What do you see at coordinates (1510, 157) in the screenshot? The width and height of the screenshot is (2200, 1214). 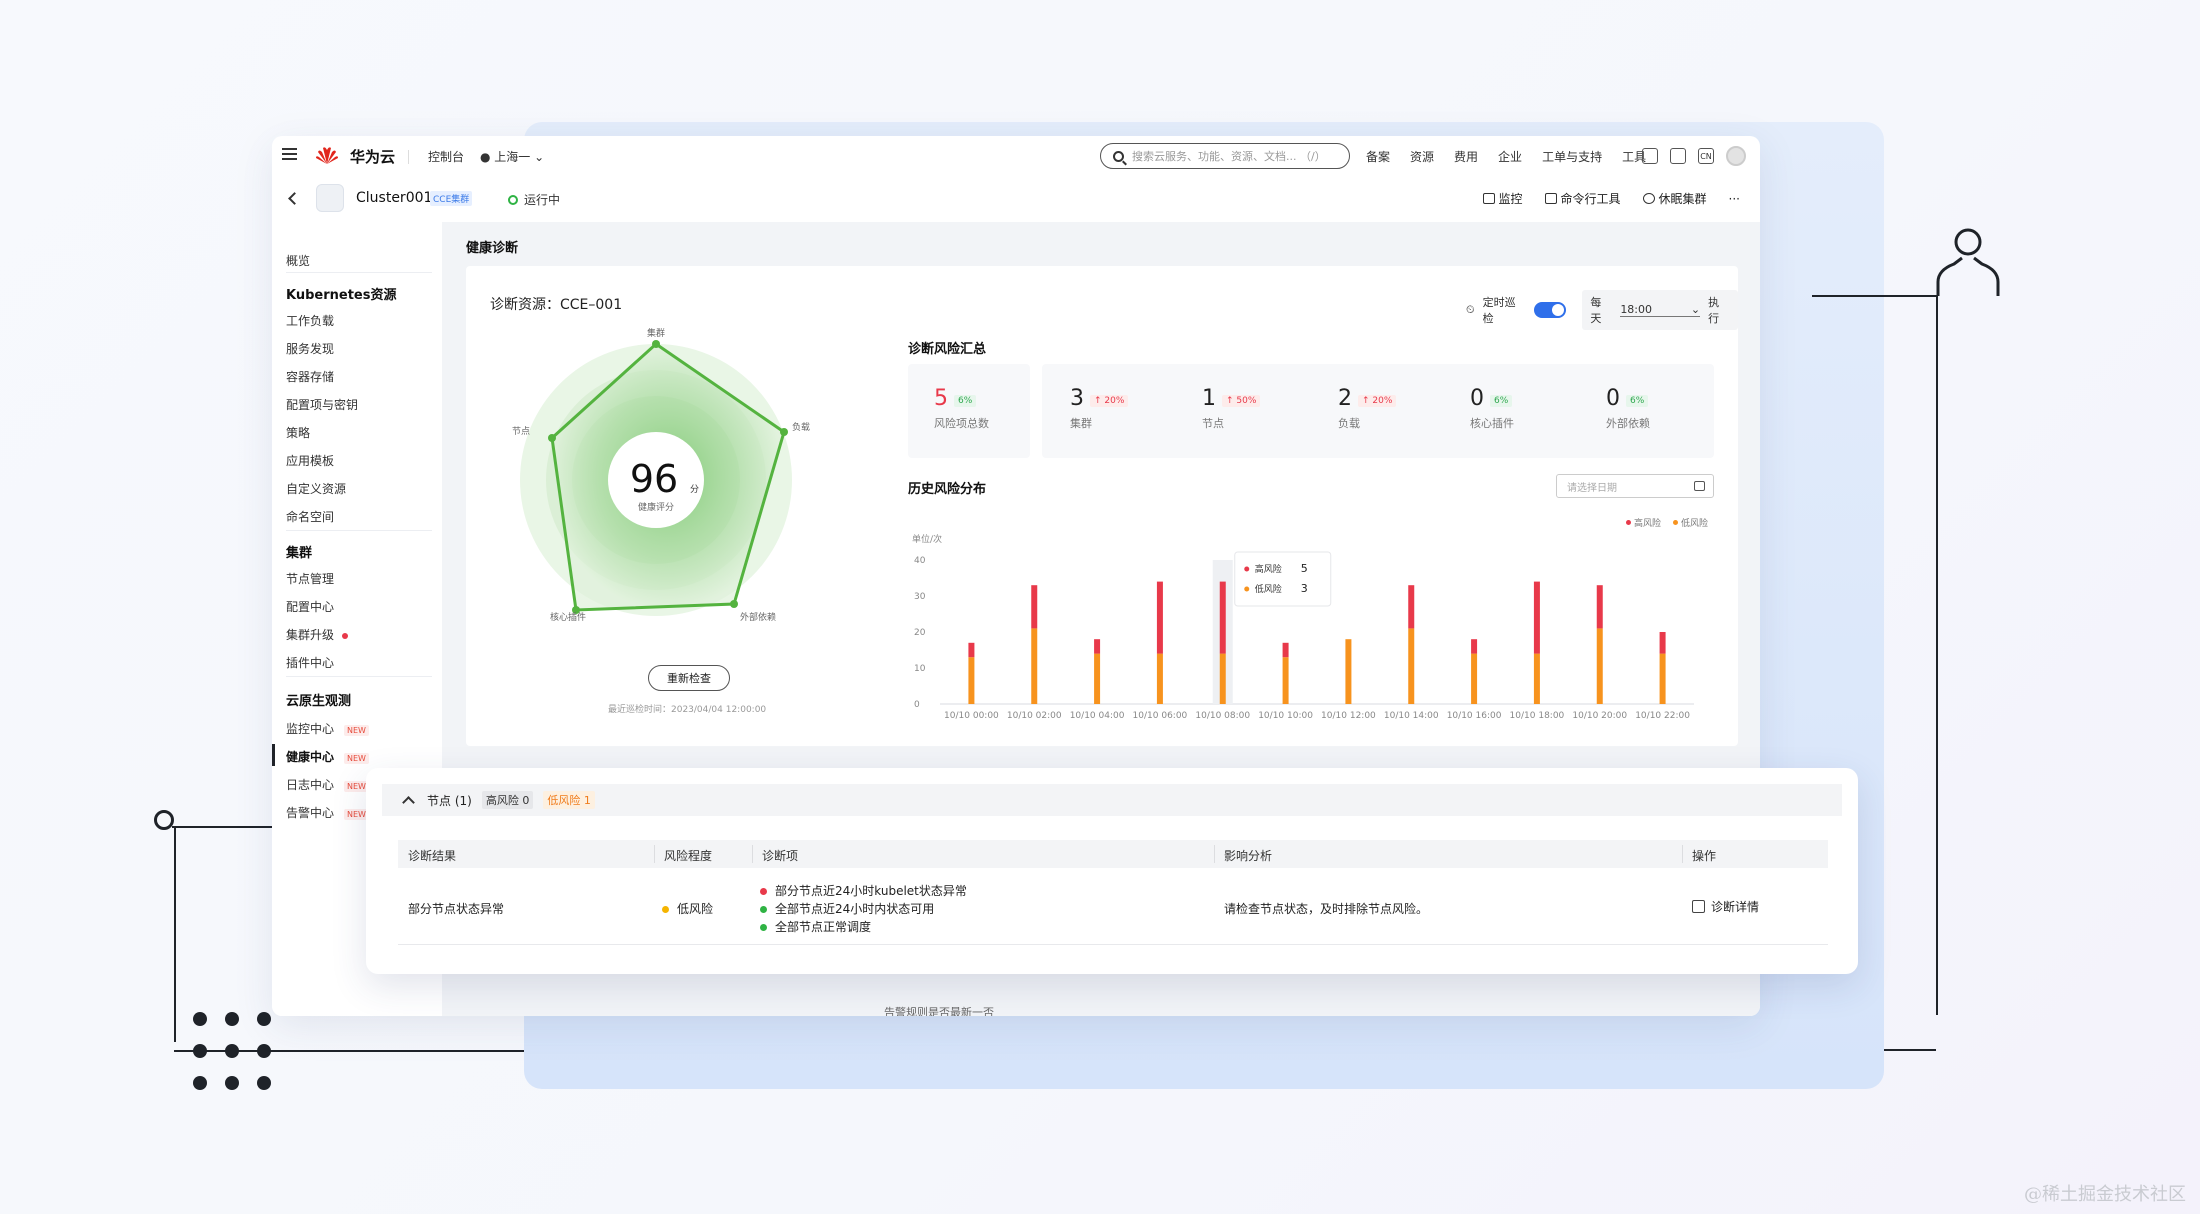 I see `topbar-link-enterprise: 企业` at bounding box center [1510, 157].